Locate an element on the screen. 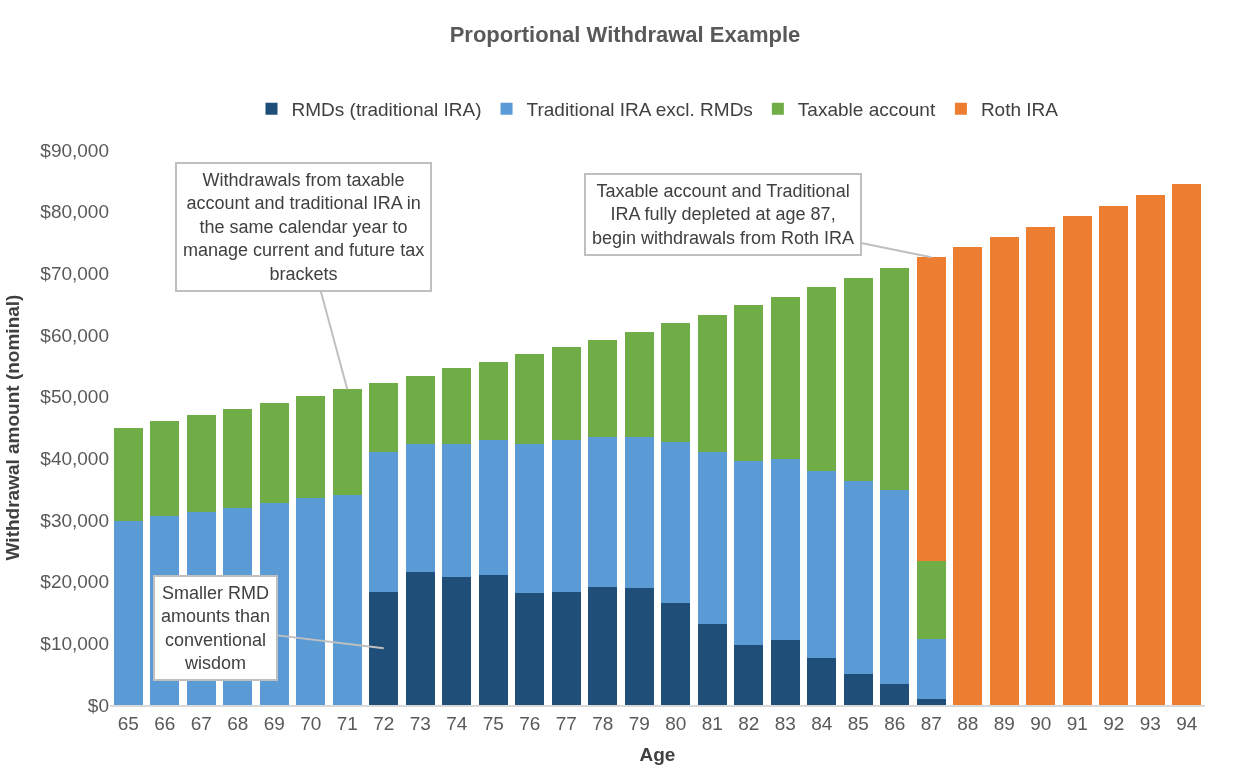 The width and height of the screenshot is (1250, 774). x-tick-label: 75 is located at coordinates (493, 723).